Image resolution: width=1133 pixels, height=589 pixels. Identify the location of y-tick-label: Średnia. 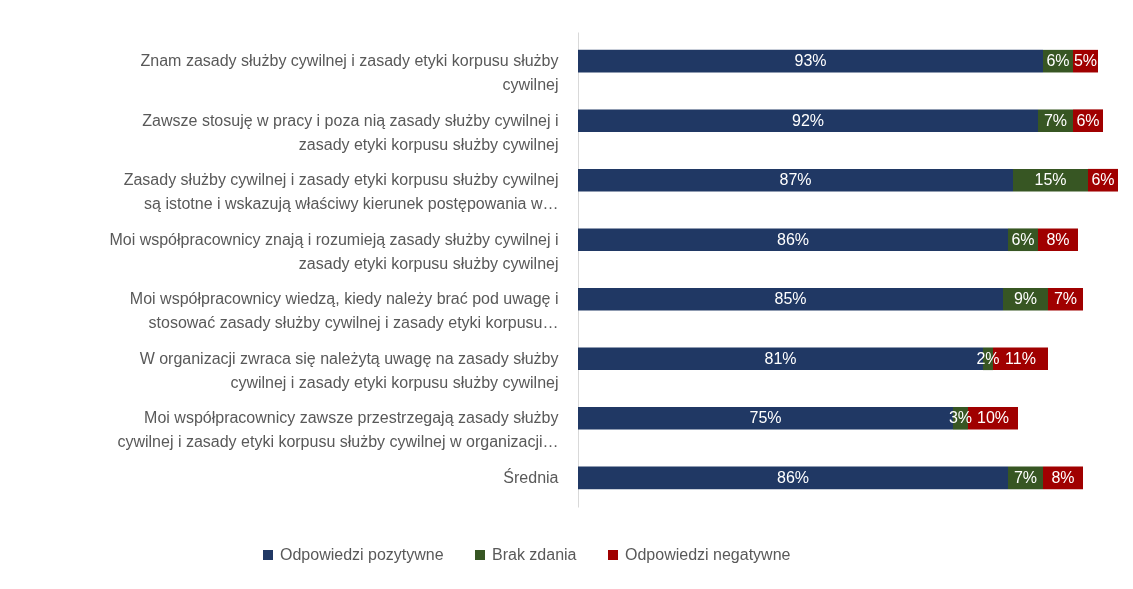
(531, 476).